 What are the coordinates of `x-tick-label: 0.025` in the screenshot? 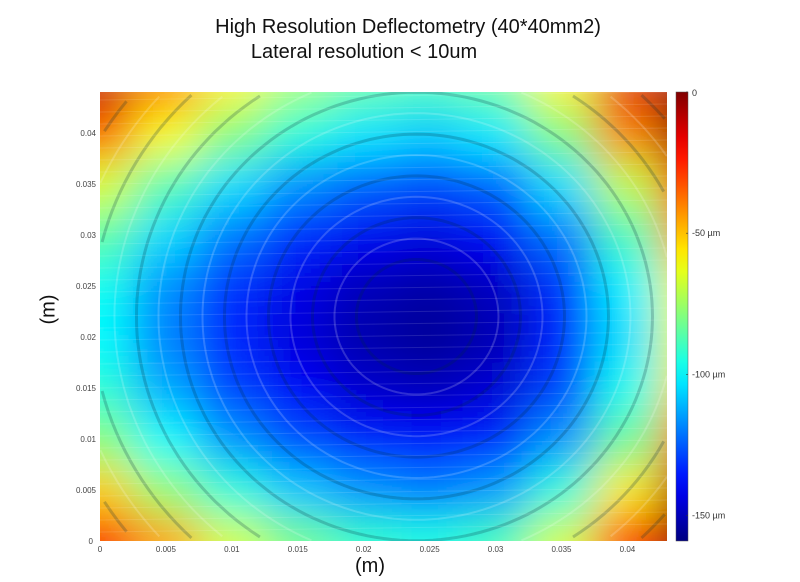 It's located at (430, 549).